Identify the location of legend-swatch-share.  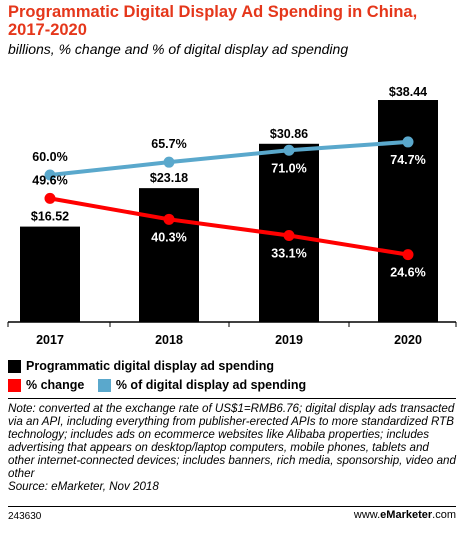
(104, 385).